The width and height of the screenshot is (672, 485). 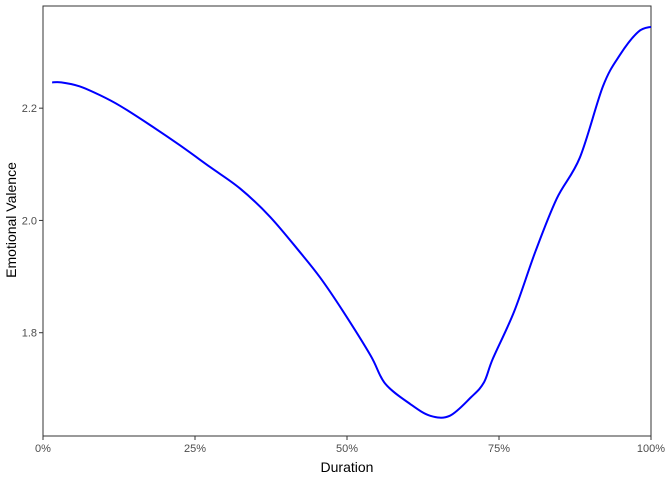 What do you see at coordinates (29, 221) in the screenshot?
I see `y-tick-label: 2.0` at bounding box center [29, 221].